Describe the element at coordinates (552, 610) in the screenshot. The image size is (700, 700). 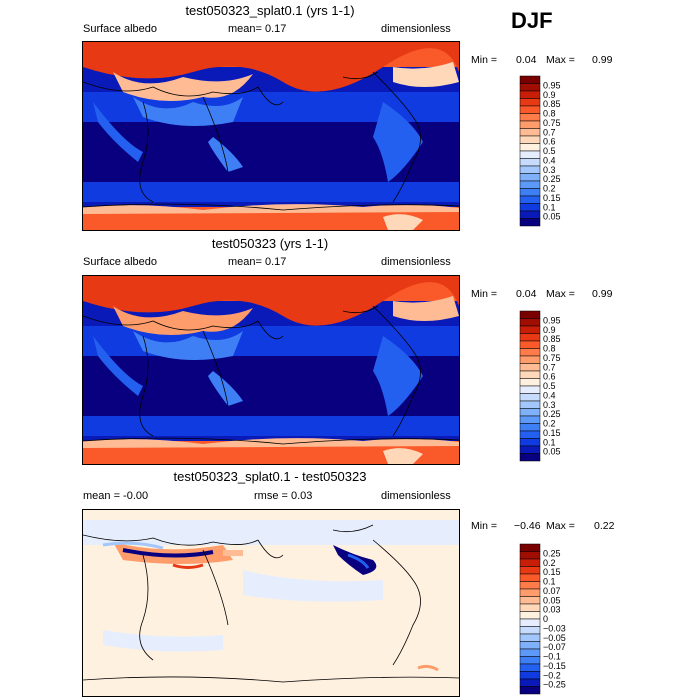
I see `colorbar-tick-label: 0.03` at that location.